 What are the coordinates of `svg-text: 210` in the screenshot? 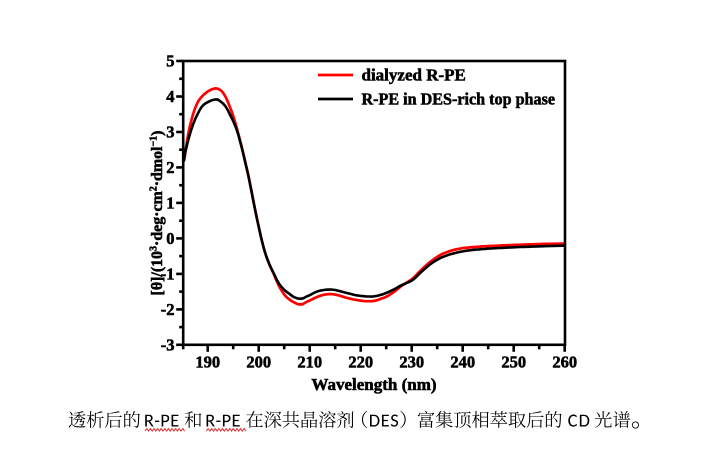 It's located at (309, 362).